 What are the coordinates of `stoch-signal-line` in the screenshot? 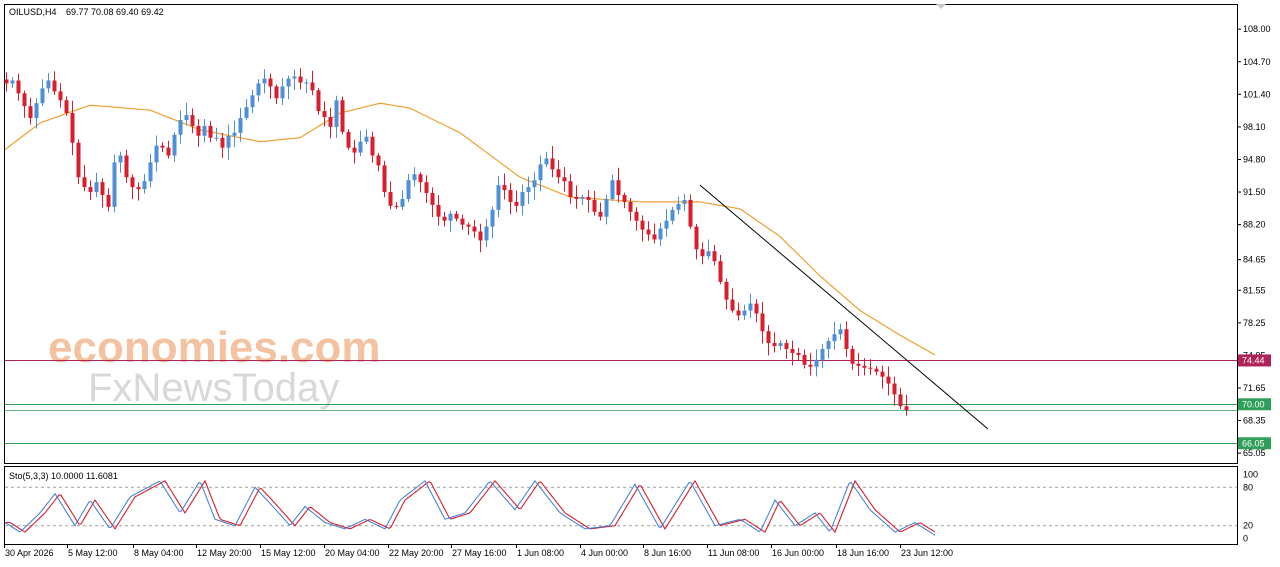 It's located at (470, 506).